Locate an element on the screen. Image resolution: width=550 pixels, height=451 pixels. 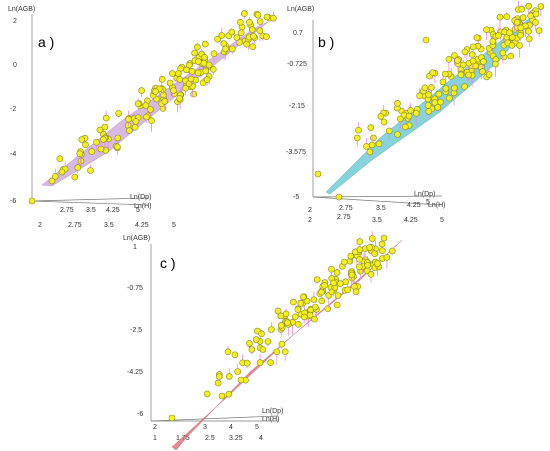
panel-b-xtick: 4.25 is located at coordinates (411, 220).